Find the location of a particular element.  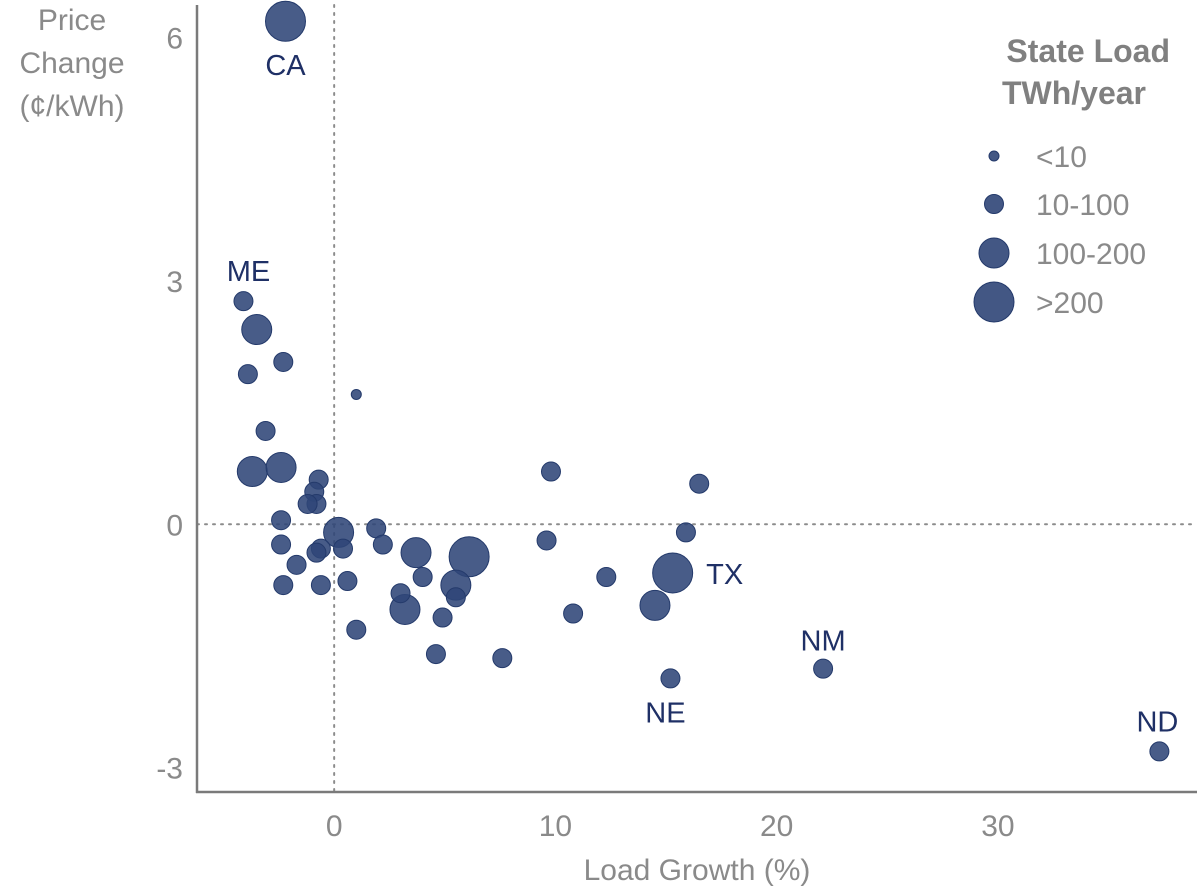

legend-label: >200 is located at coordinates (1070, 303).